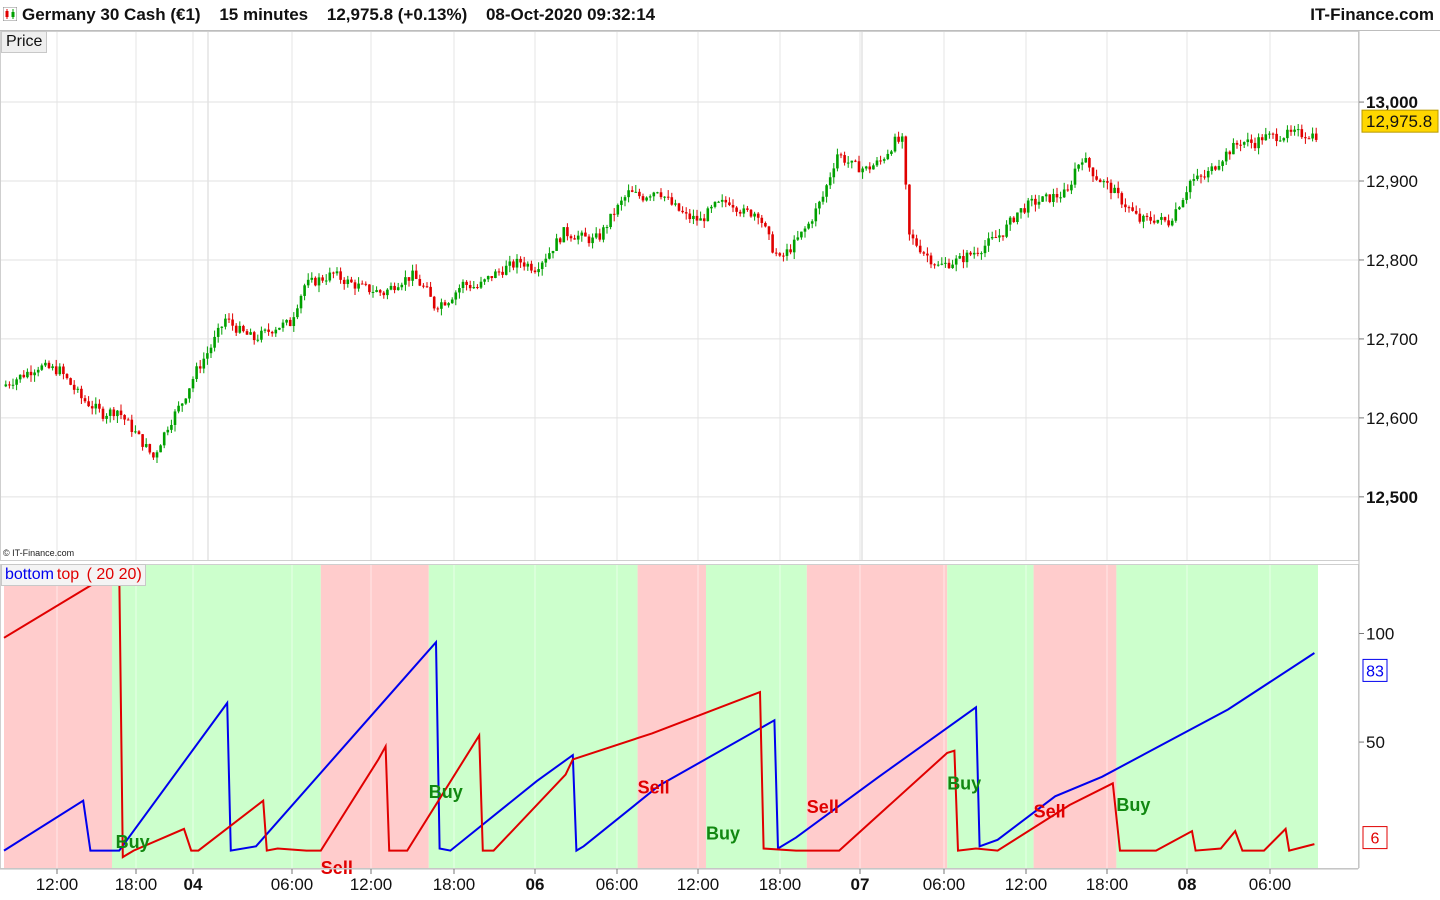 This screenshot has height=900, width=1440. I want to click on indicator-last-value-top: 6, so click(1375, 839).